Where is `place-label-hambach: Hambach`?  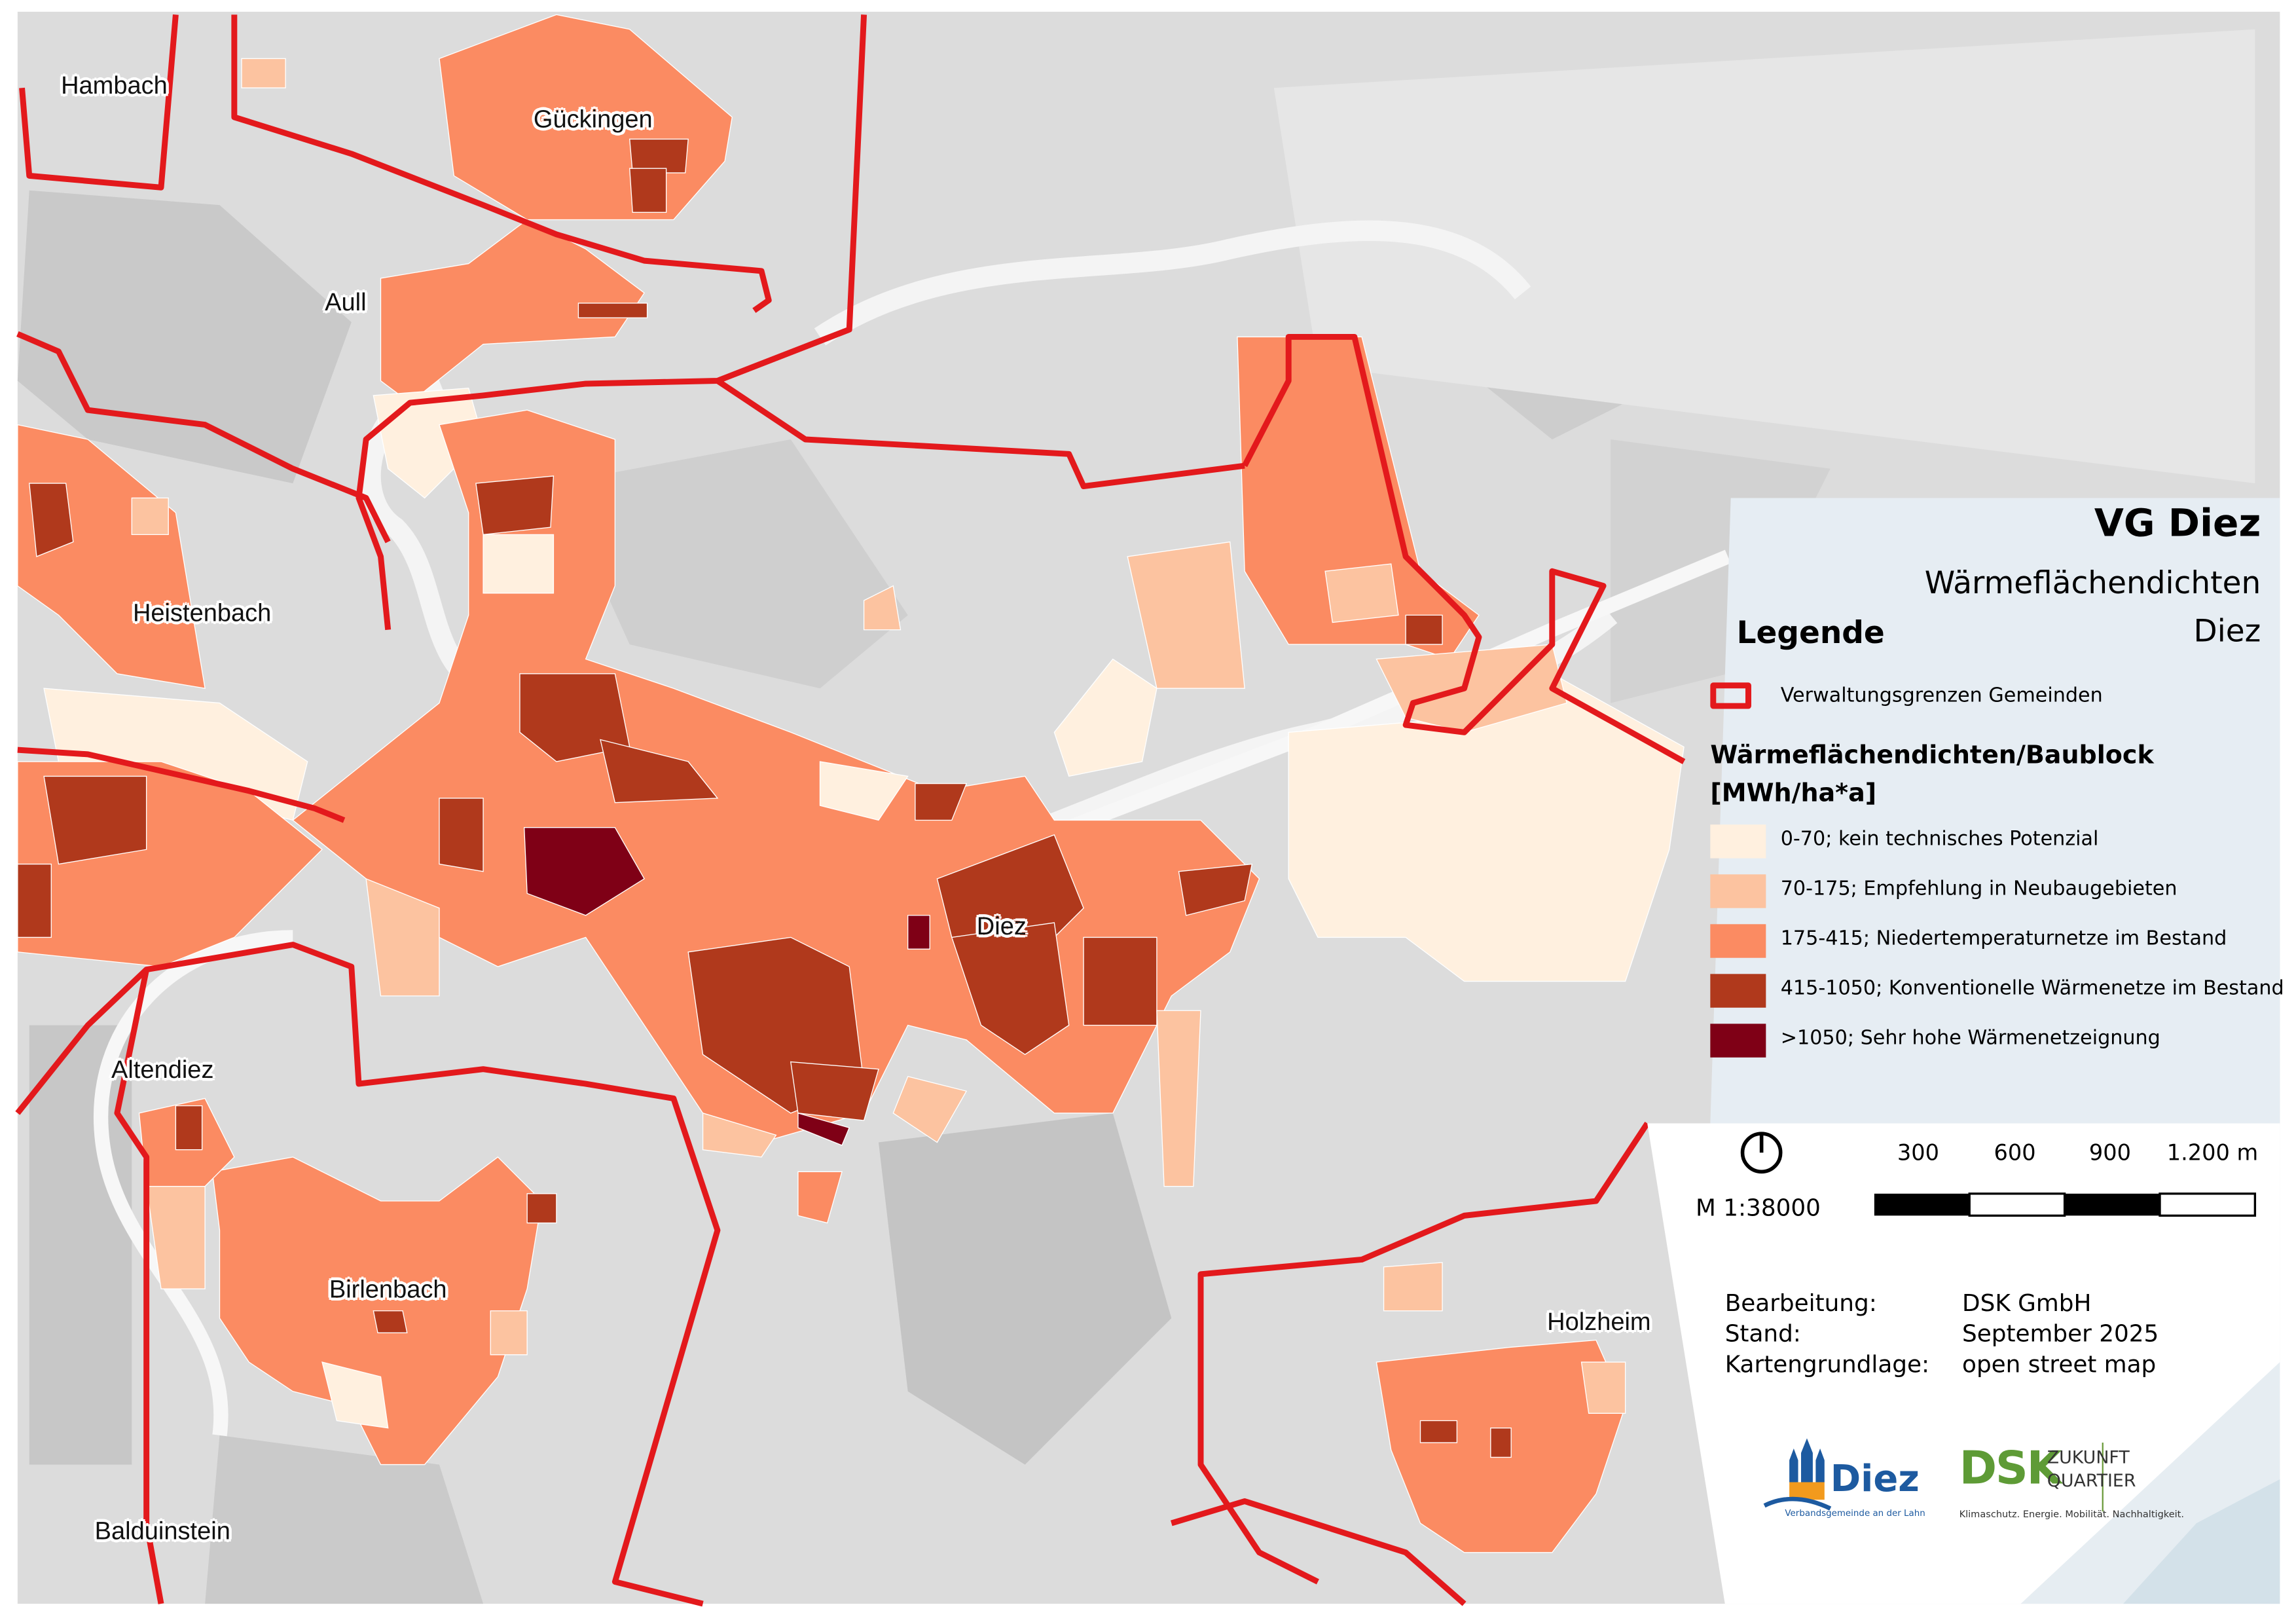 place-label-hambach: Hambach is located at coordinates (114, 85).